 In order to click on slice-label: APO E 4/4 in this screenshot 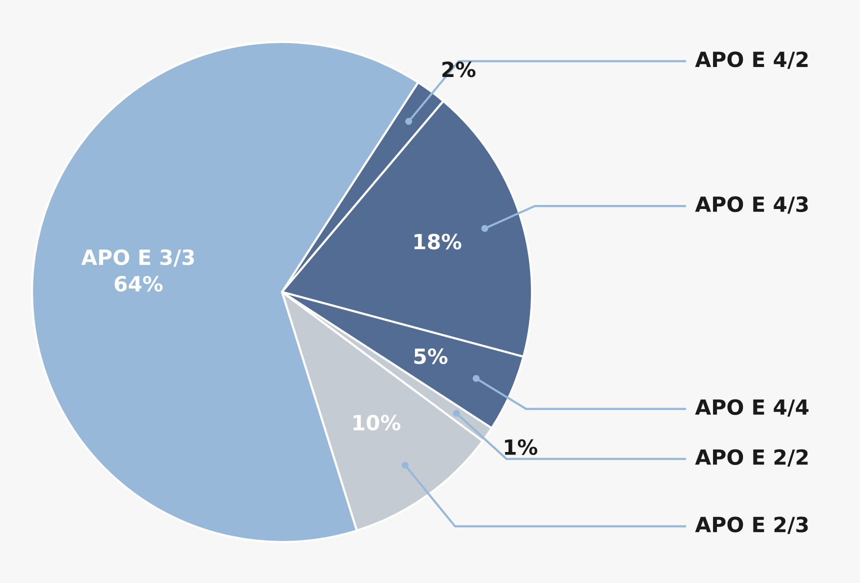, I will do `click(751, 408)`.